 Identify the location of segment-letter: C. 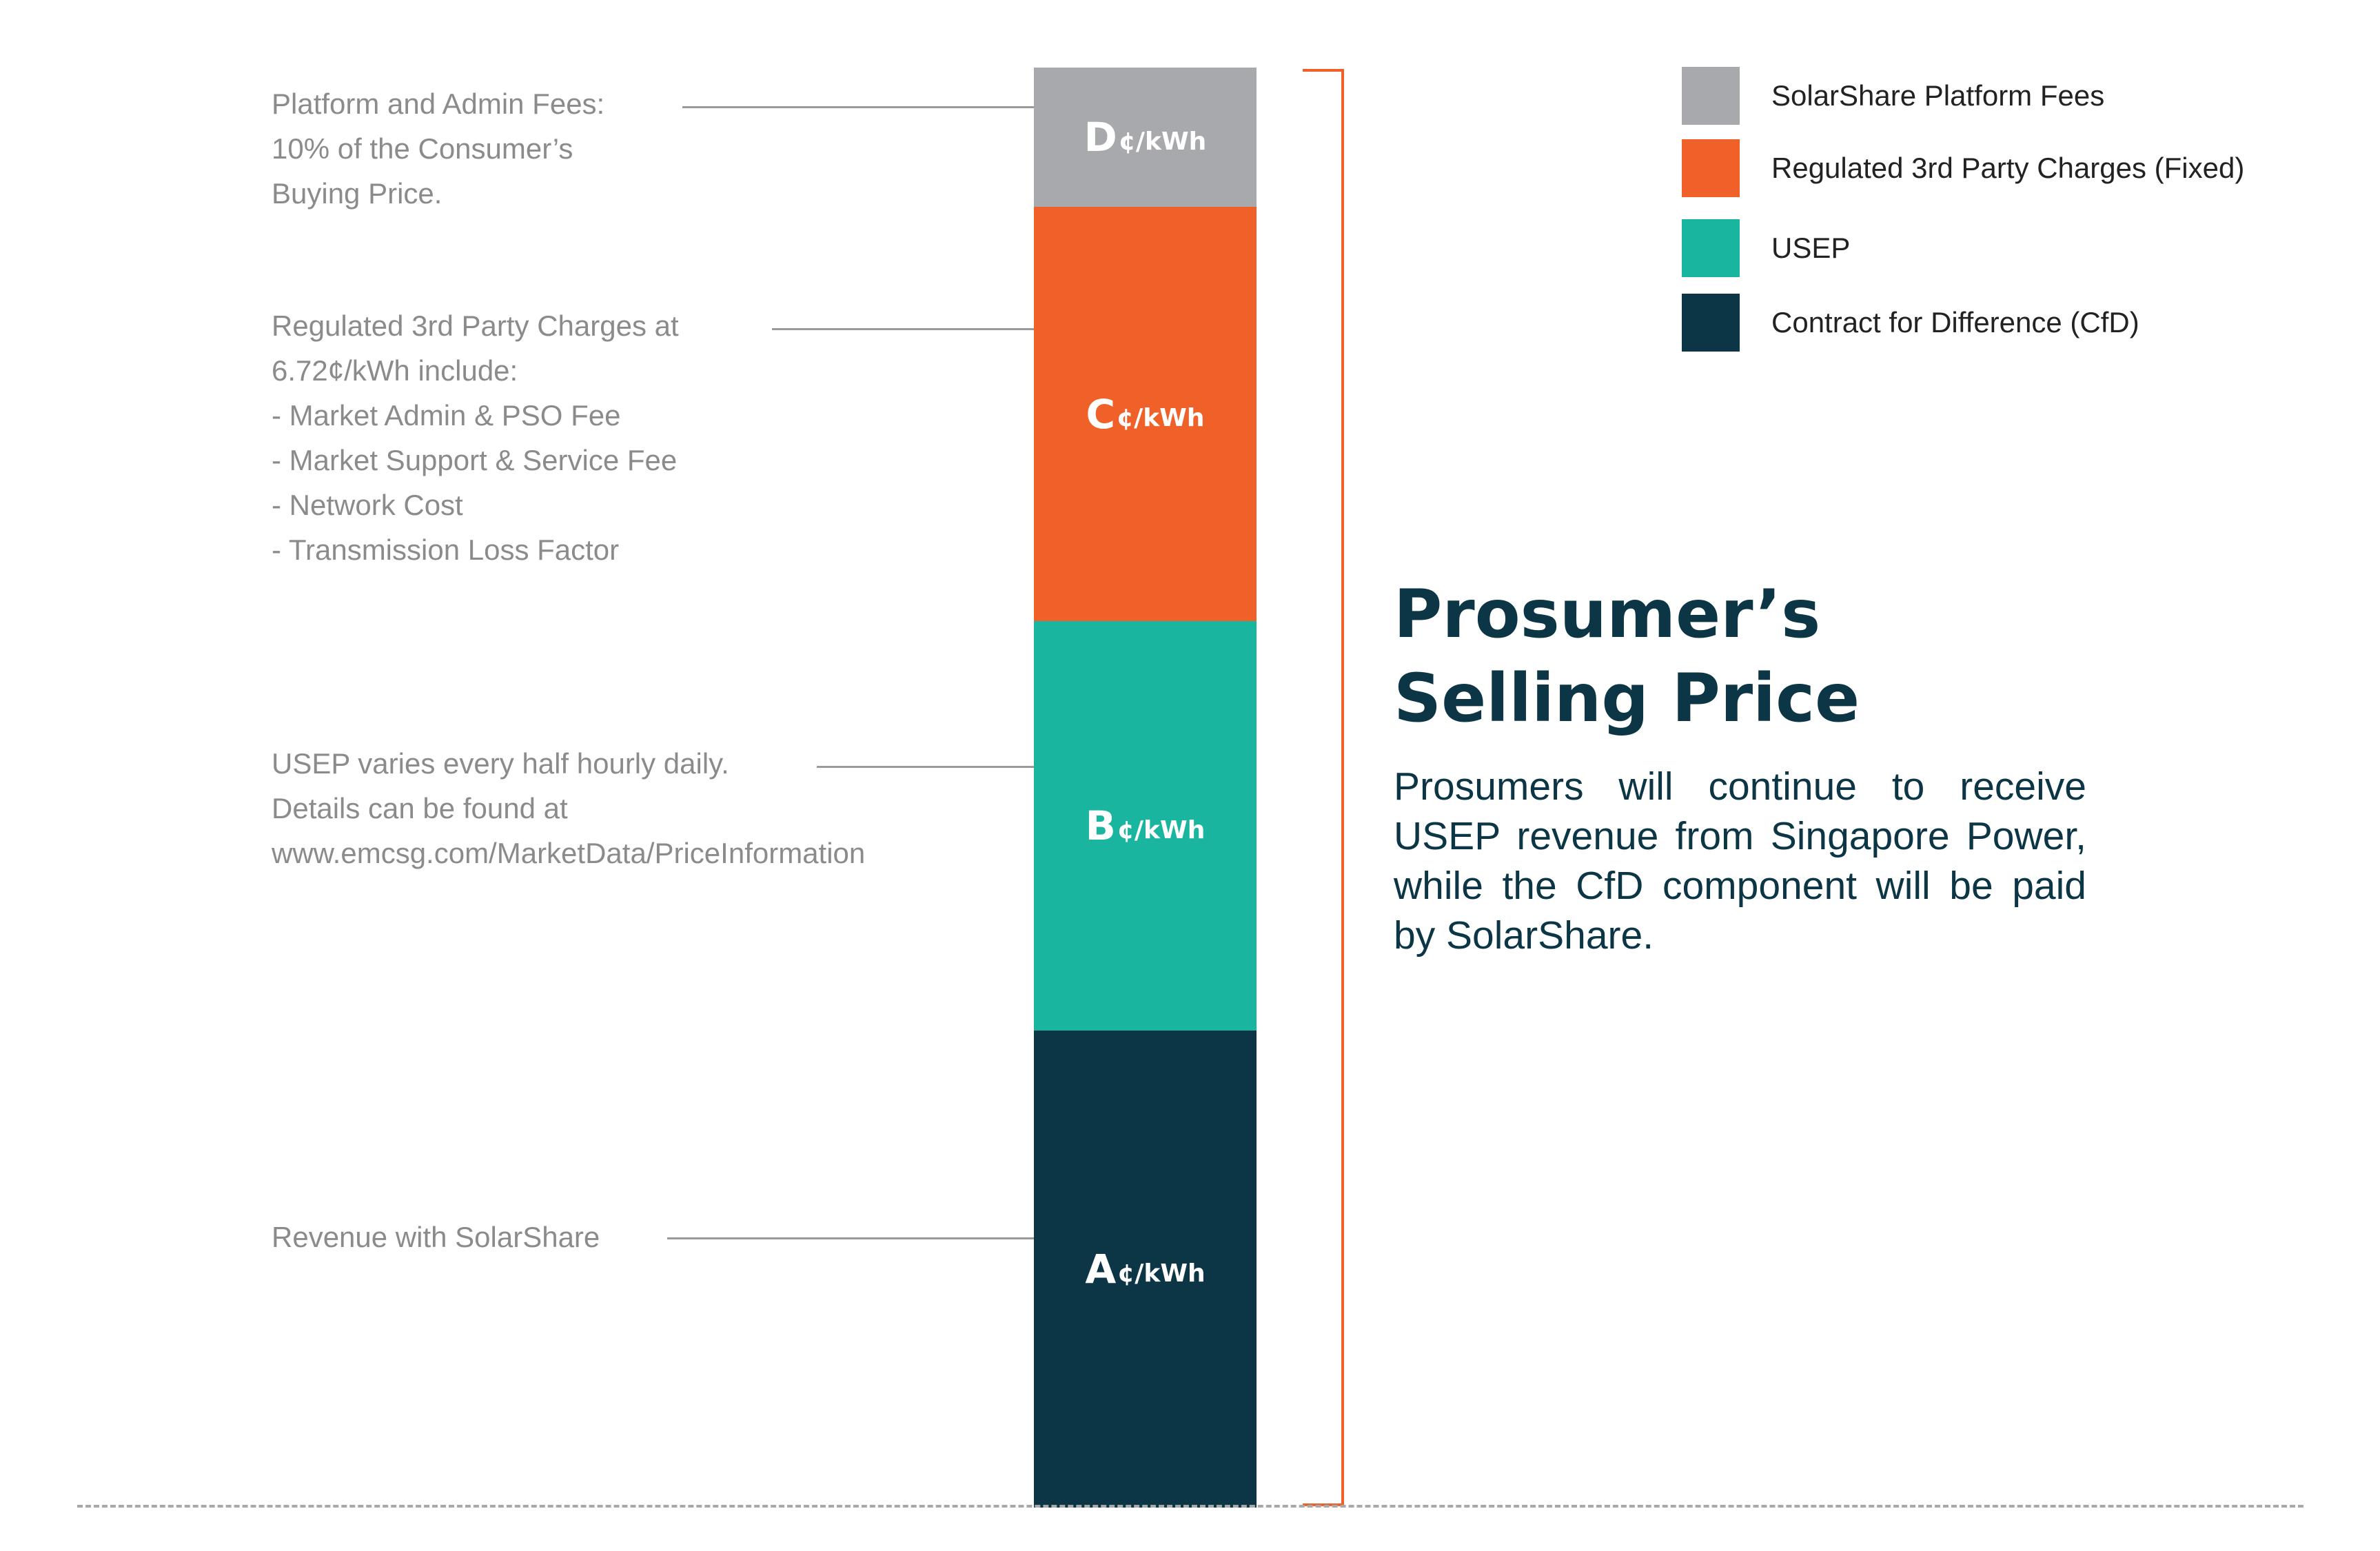
(1101, 414).